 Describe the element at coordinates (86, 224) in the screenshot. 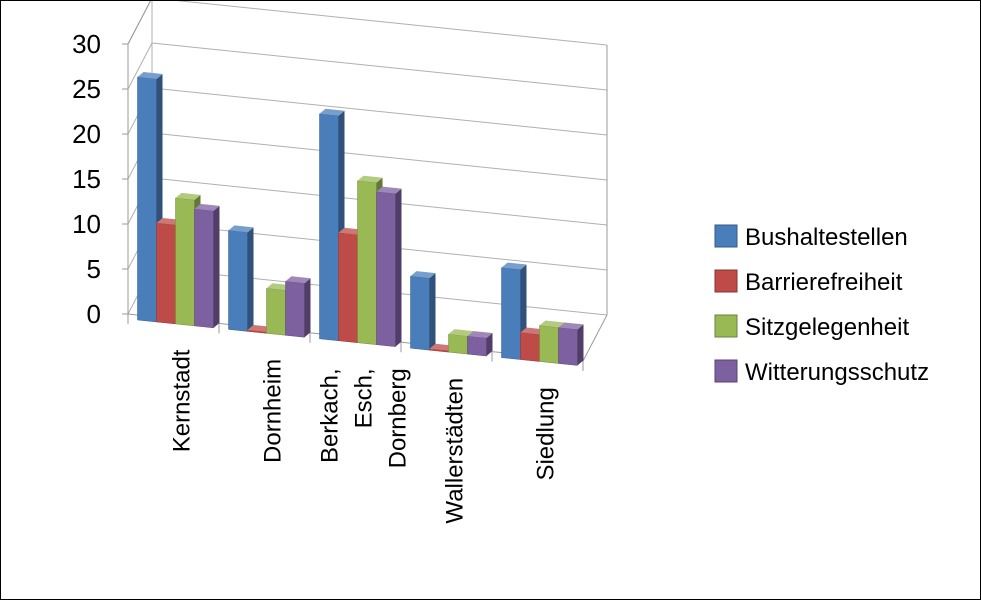

I see `y-tick-label: 10` at that location.